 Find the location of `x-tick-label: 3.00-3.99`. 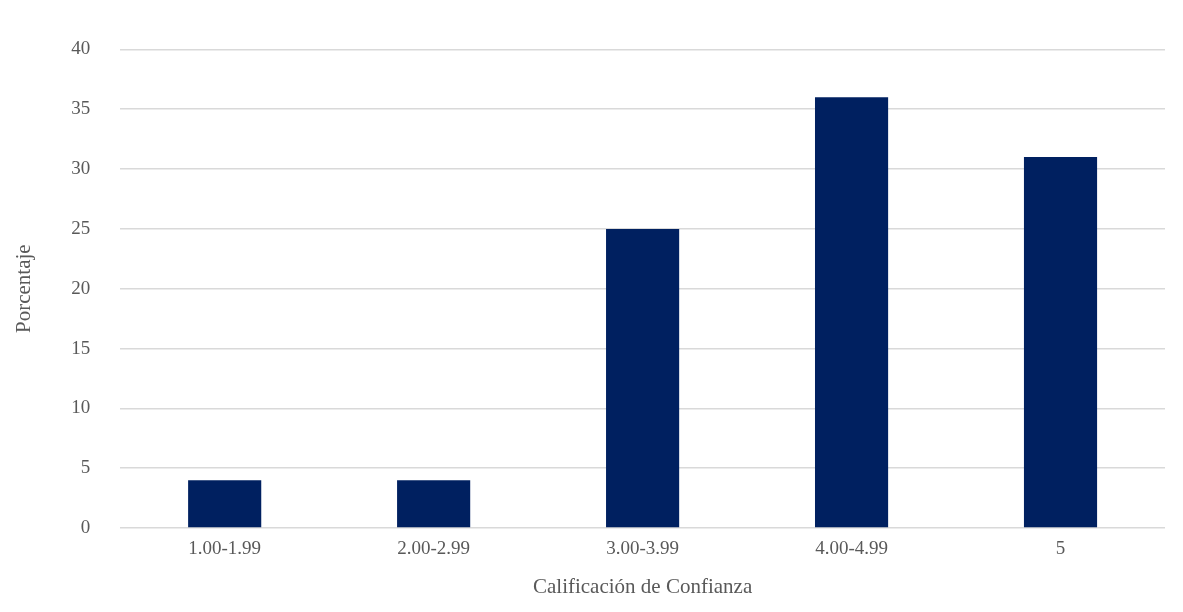

x-tick-label: 3.00-3.99 is located at coordinates (643, 548).